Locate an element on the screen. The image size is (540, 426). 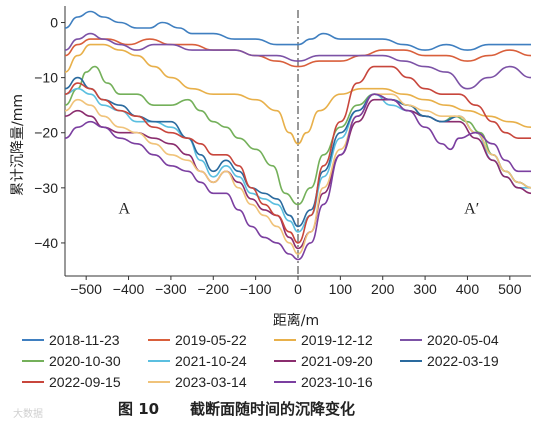
caption-text: 截断面随时间的沉降变化 is located at coordinates (272, 409).